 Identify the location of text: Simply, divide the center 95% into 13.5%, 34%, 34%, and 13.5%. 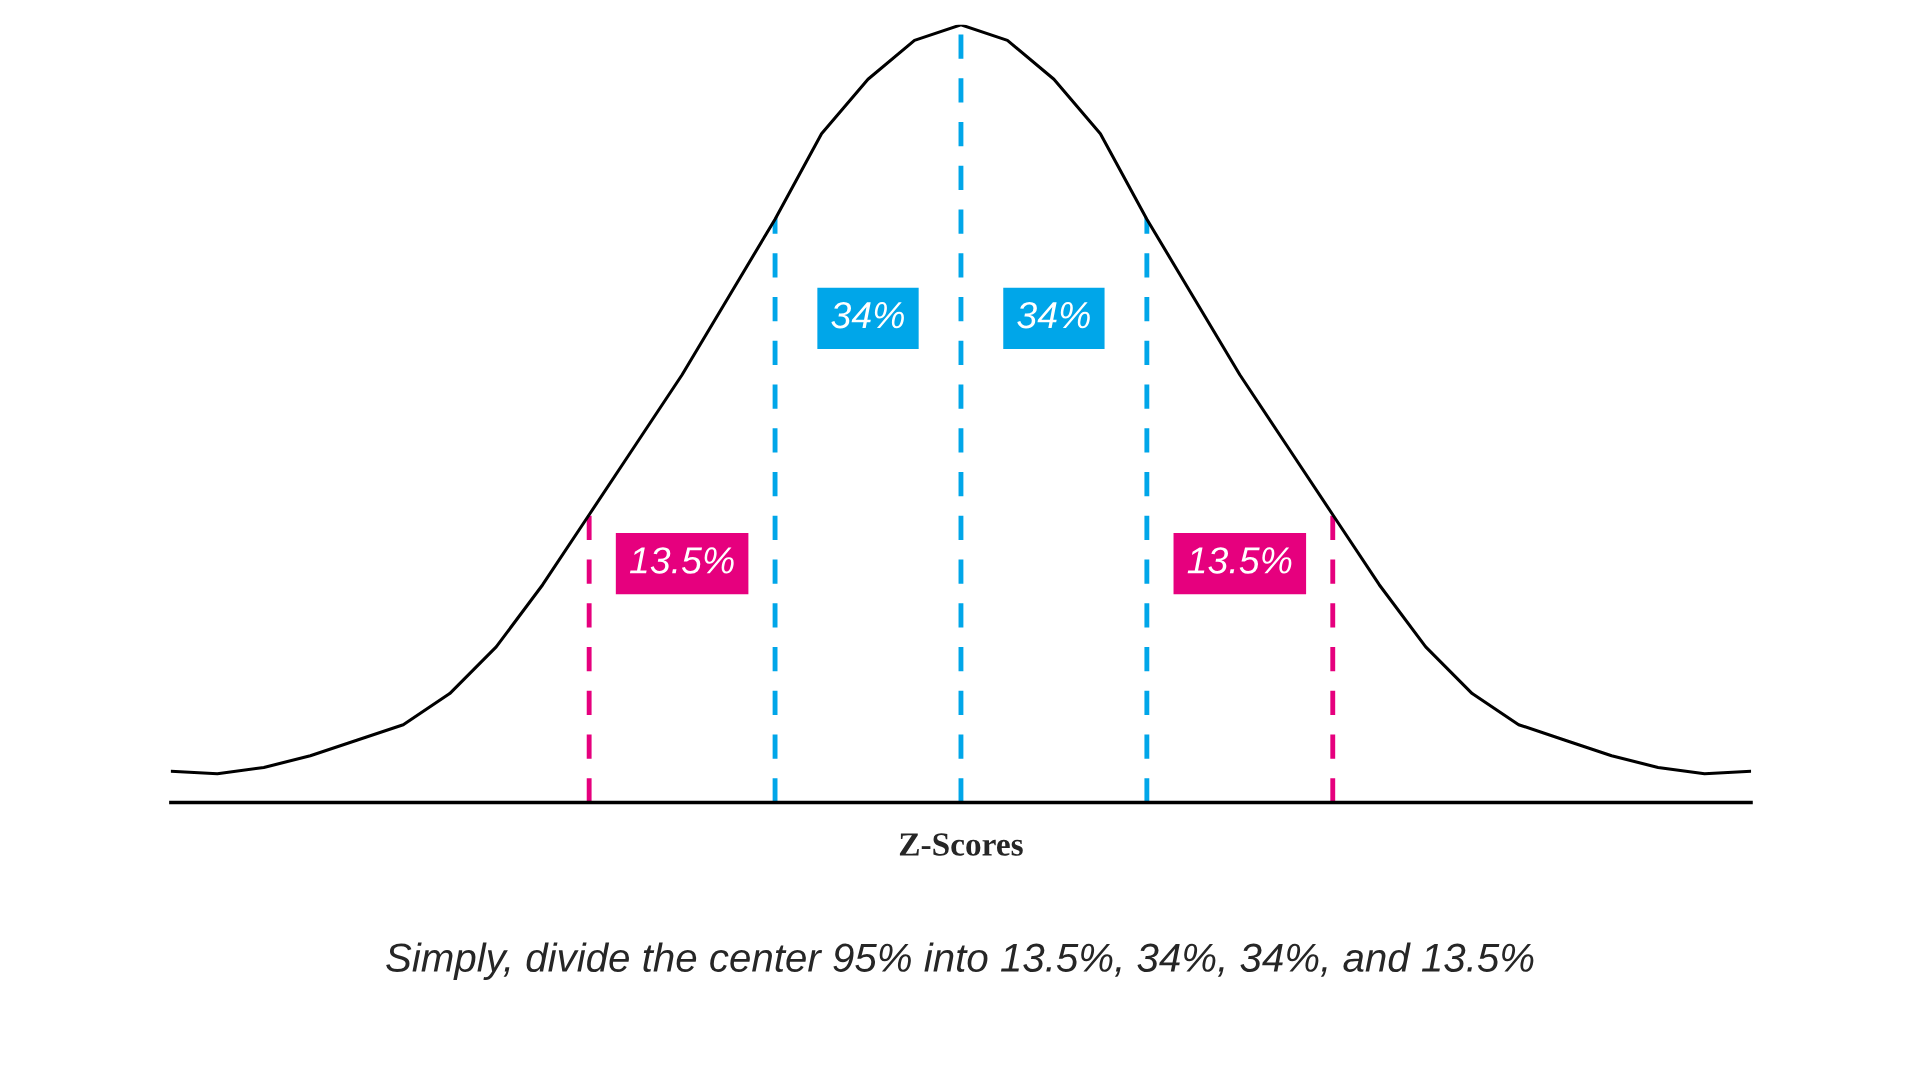
(960, 961).